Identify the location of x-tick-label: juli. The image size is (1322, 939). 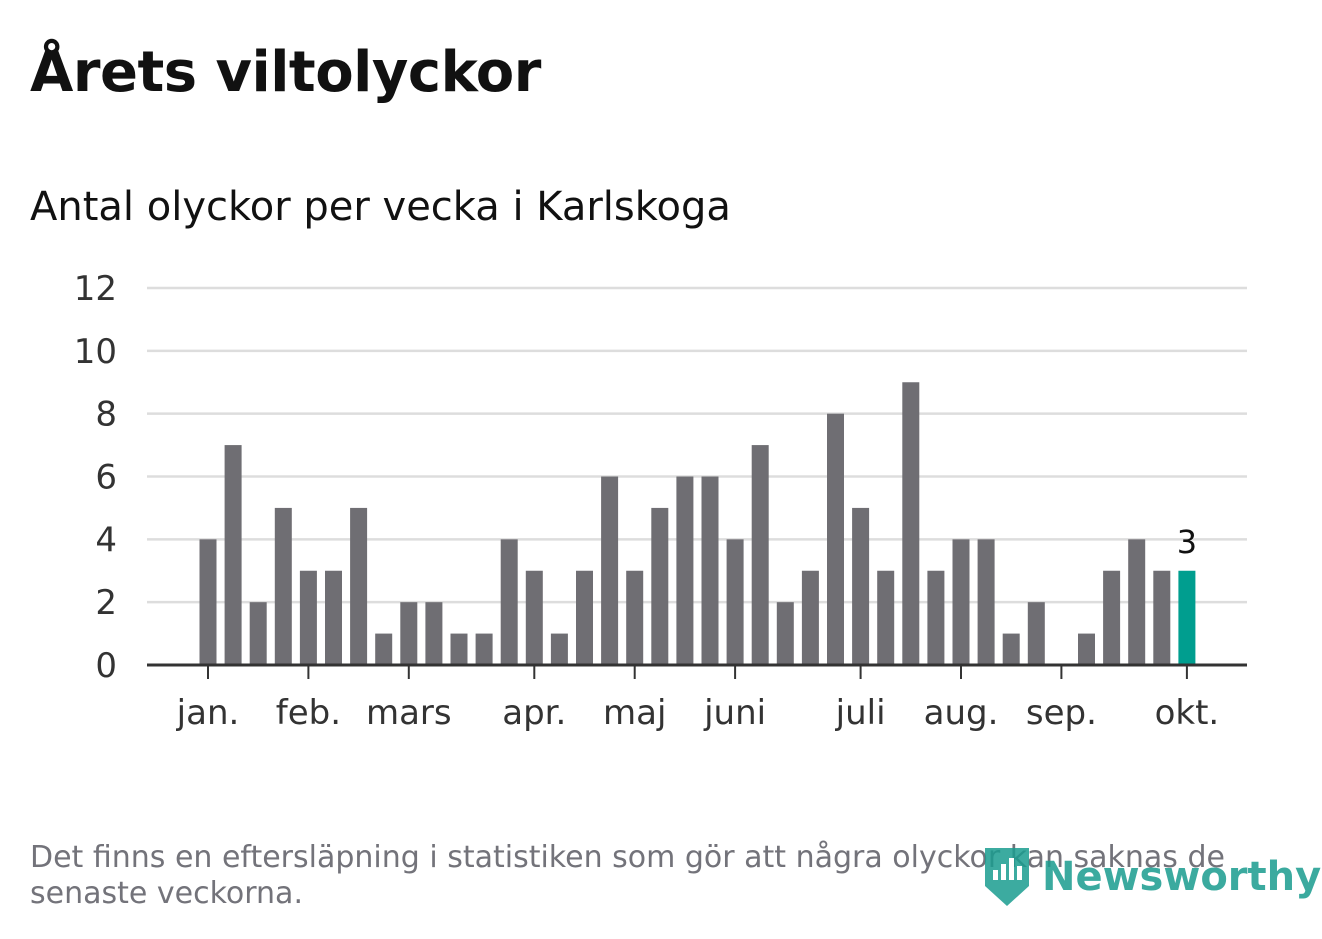
(860, 713).